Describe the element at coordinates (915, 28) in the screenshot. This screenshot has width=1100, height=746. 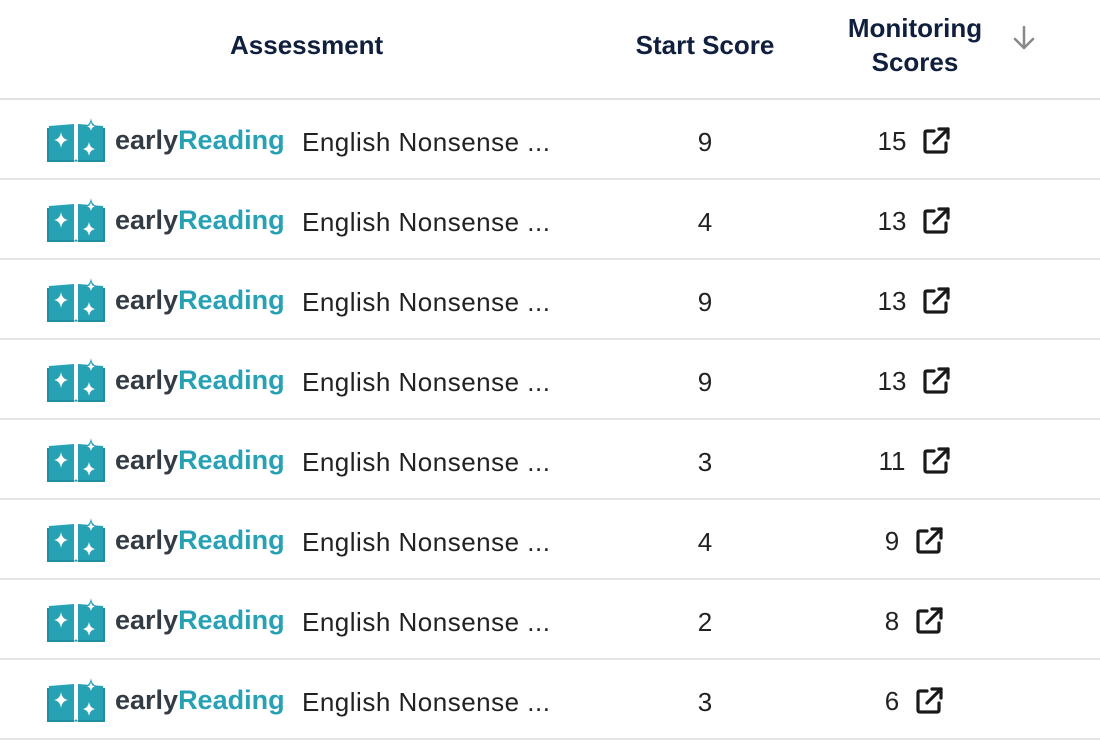
I see `monitoring-header-line1: Monitoring` at that location.